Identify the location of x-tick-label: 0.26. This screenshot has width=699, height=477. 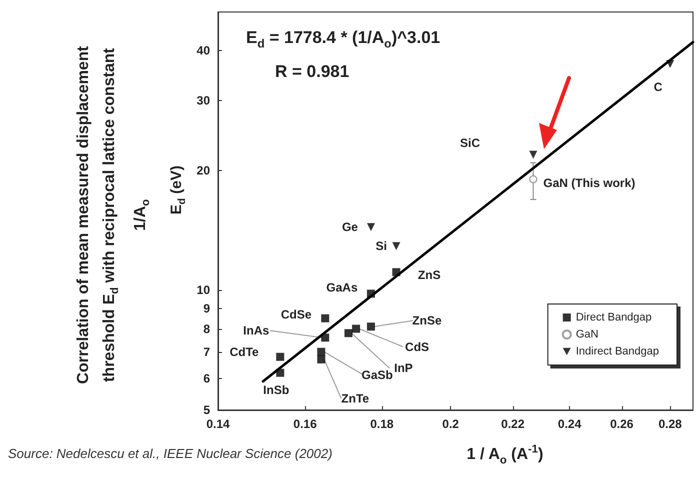
(622, 424).